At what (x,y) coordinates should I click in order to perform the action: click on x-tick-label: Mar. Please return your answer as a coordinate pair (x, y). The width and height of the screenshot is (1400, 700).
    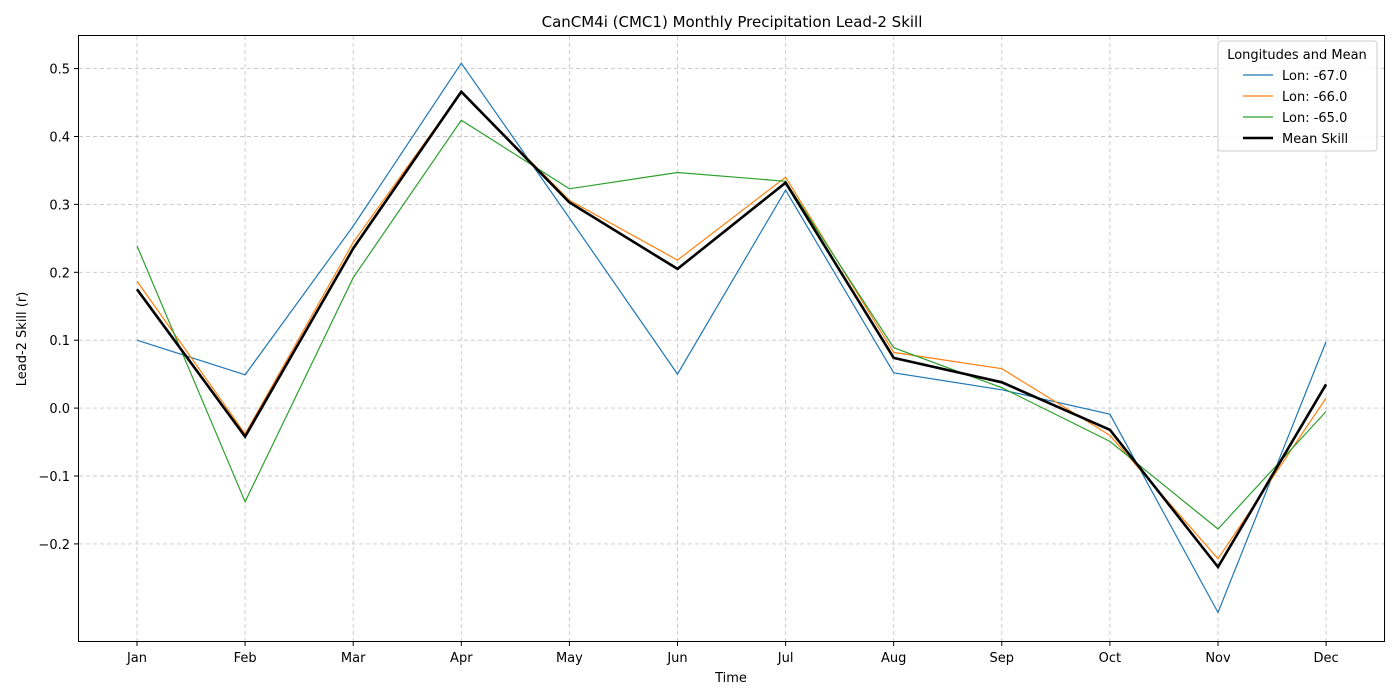
    Looking at the image, I should click on (353, 658).